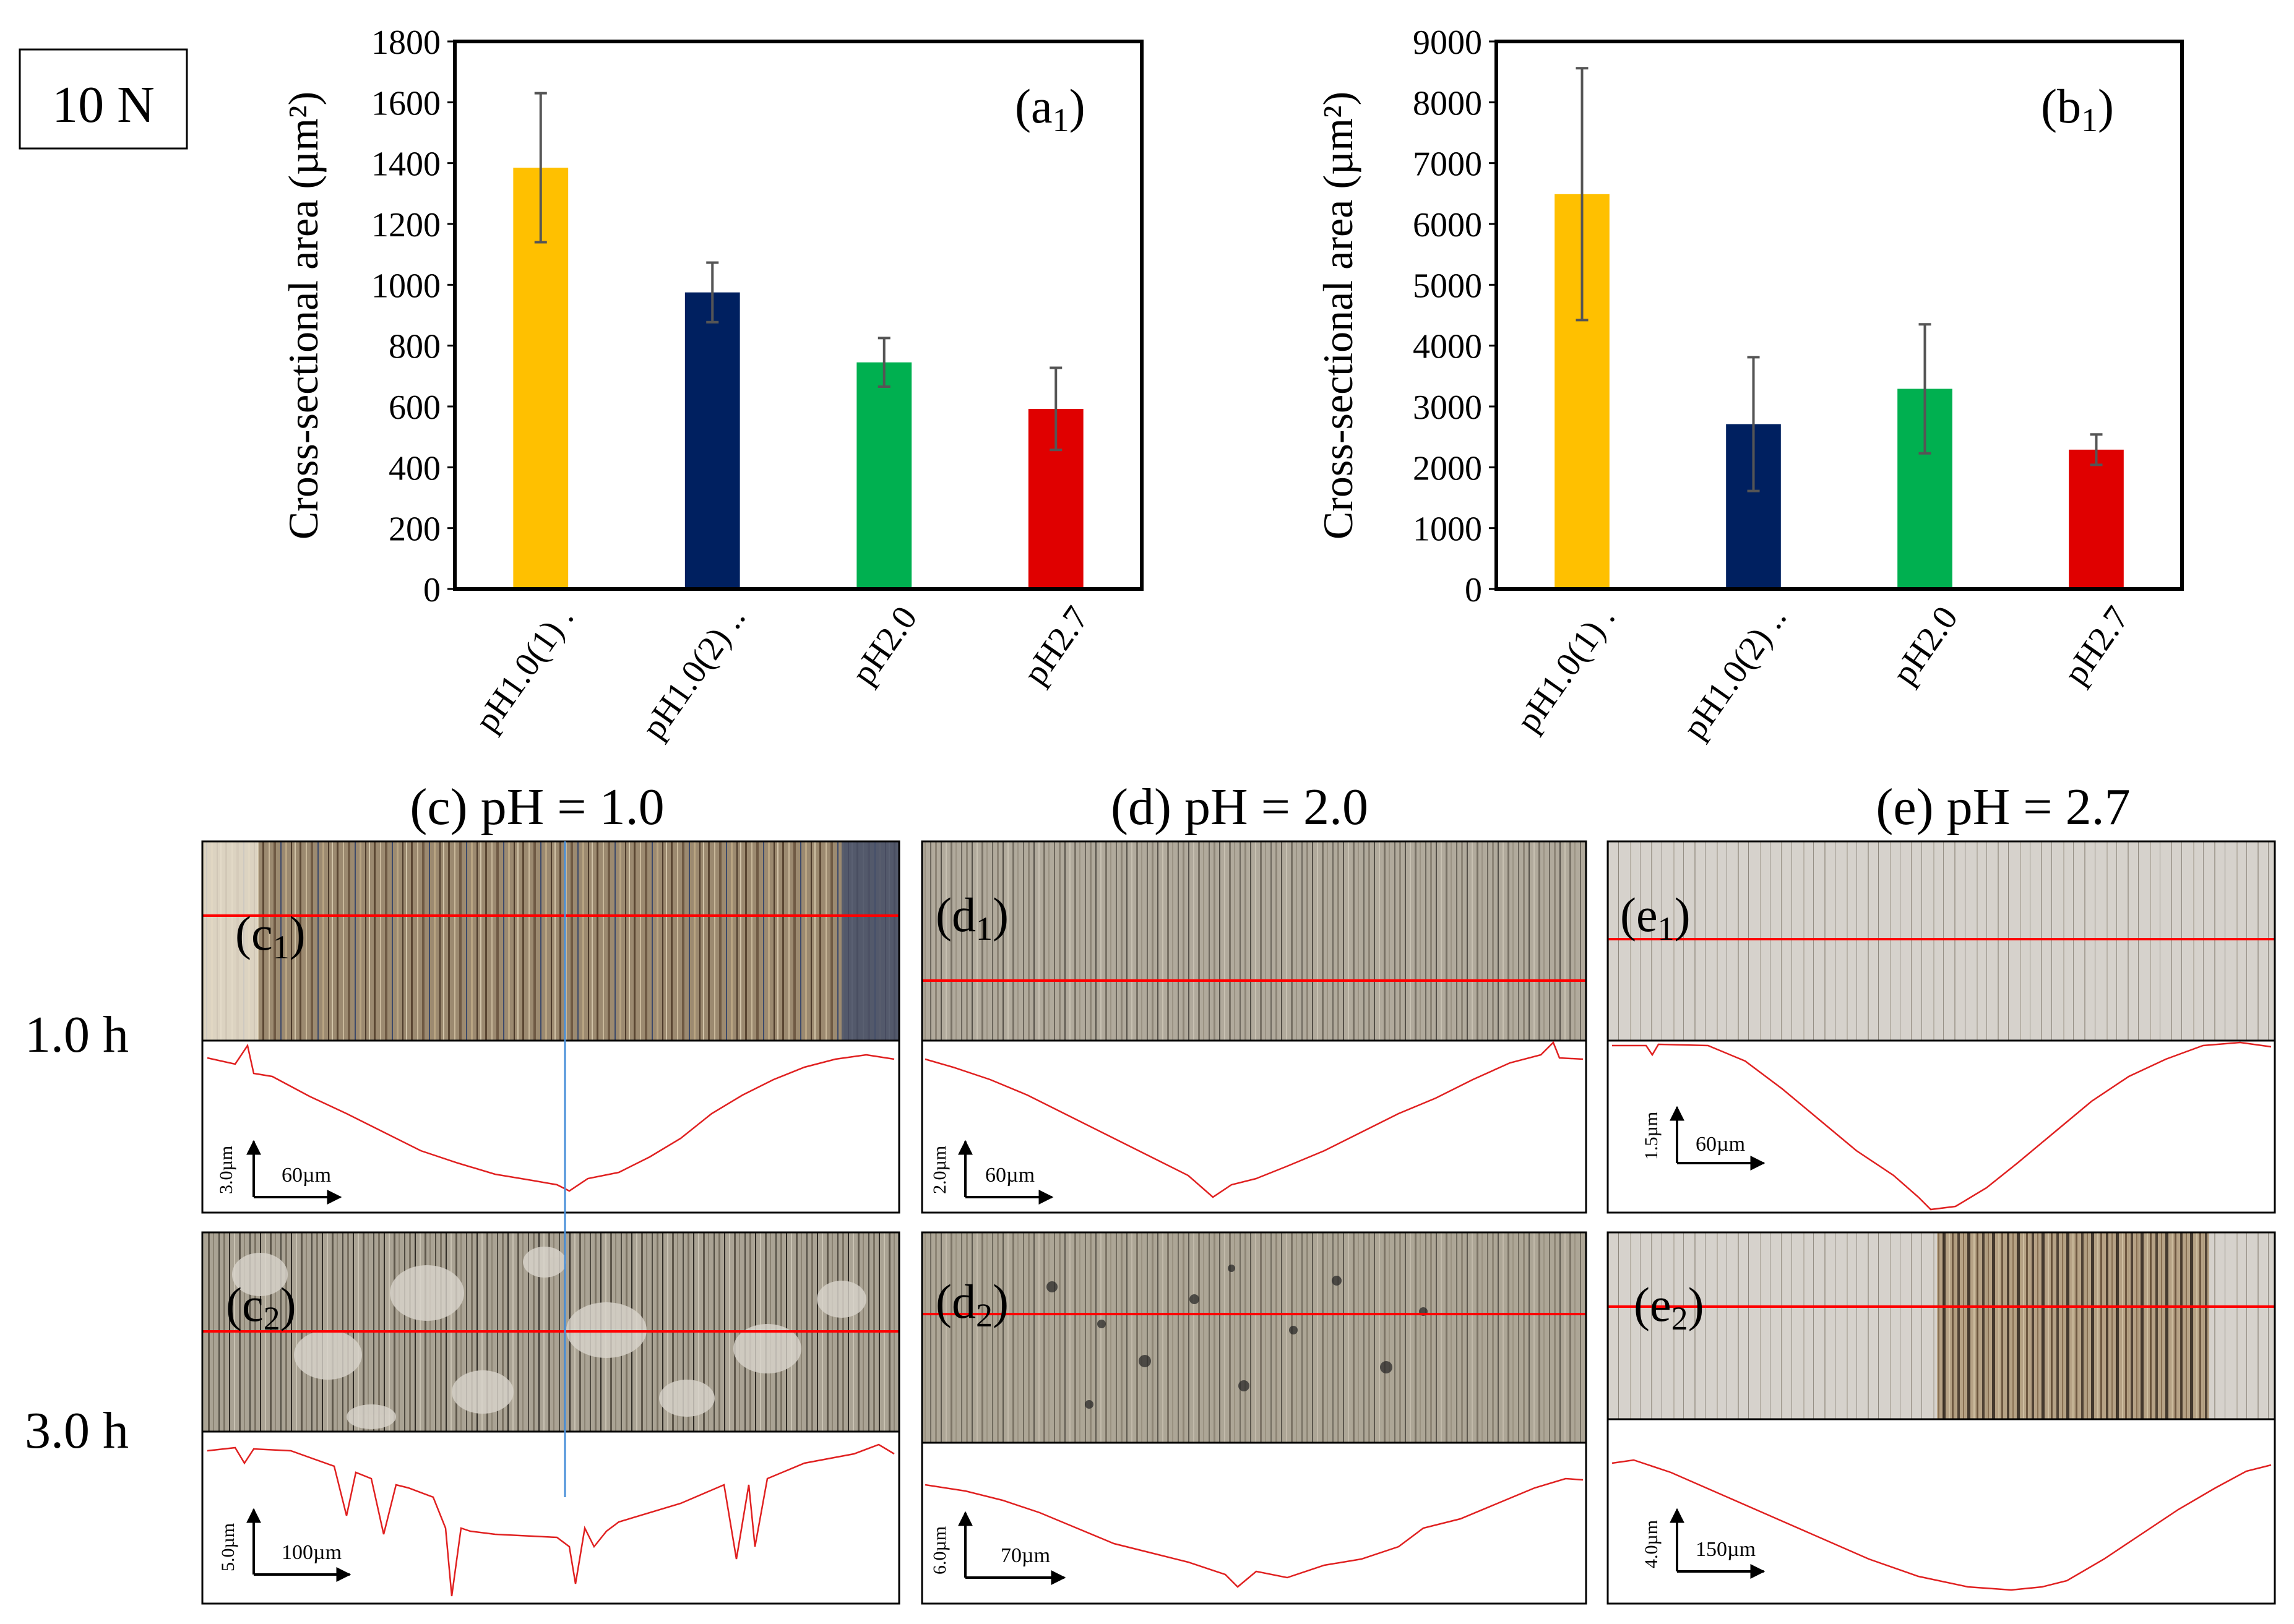  I want to click on y-tick-label: 1600, so click(406, 103).